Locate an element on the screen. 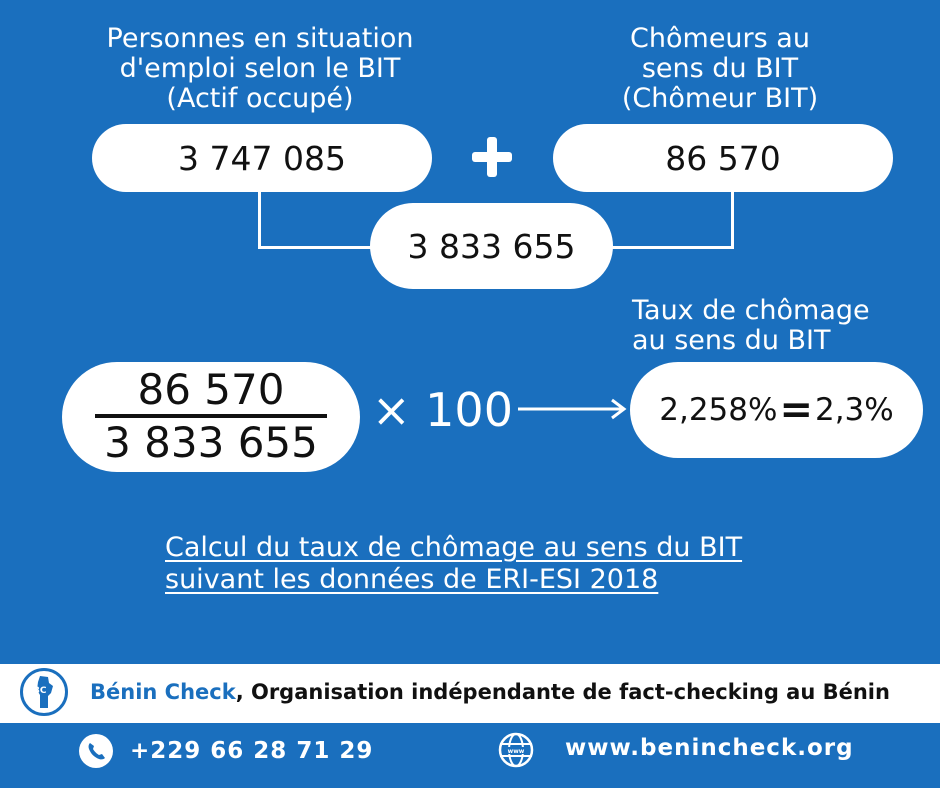  fraction-bar is located at coordinates (211, 416).